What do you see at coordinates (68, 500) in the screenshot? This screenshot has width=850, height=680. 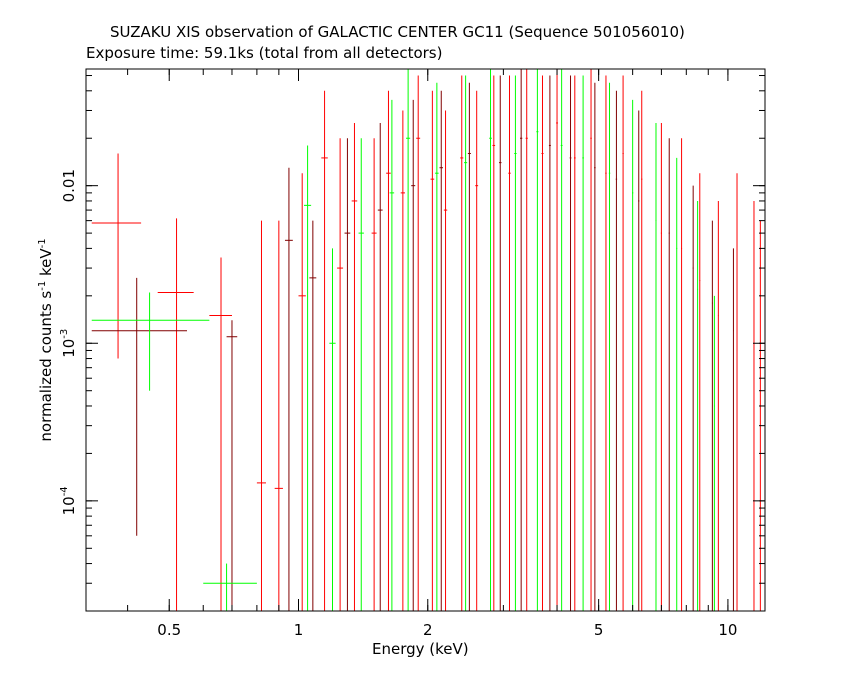 I see `y-tick-label: 10-4` at bounding box center [68, 500].